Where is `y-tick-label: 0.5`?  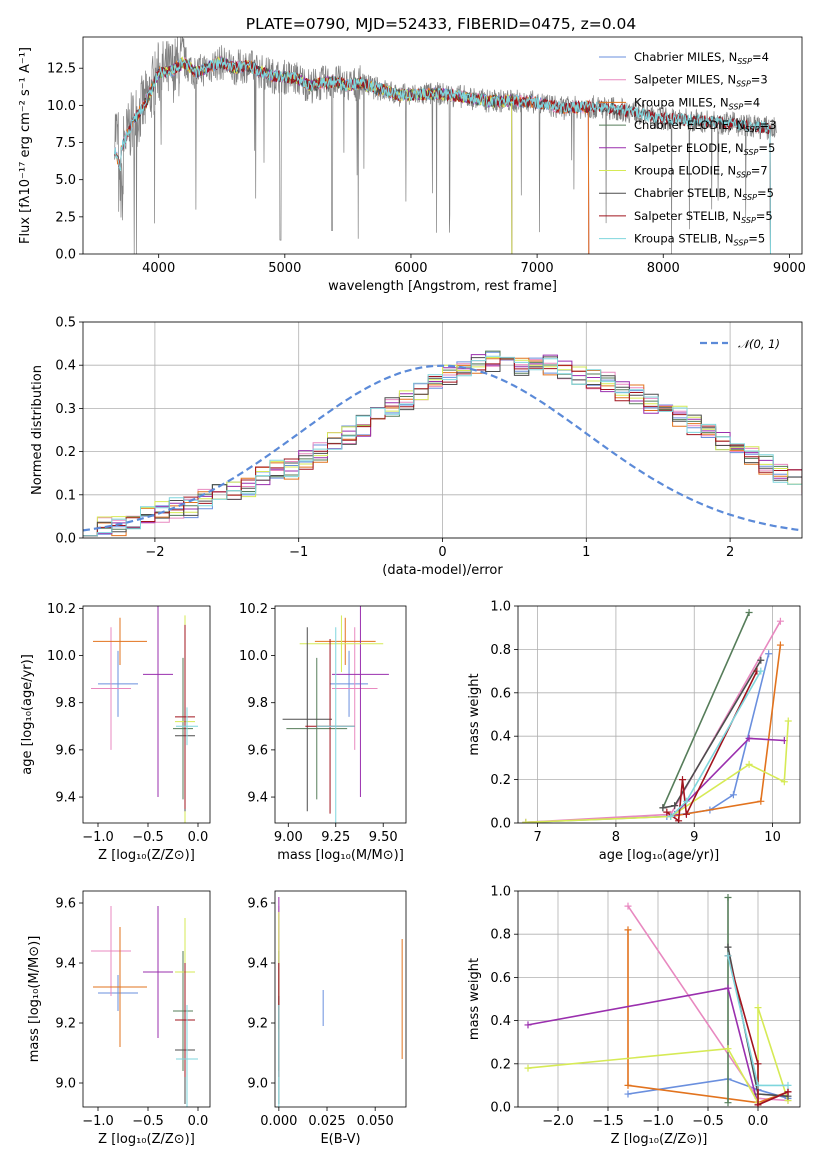
y-tick-label: 0.5 is located at coordinates (65, 323).